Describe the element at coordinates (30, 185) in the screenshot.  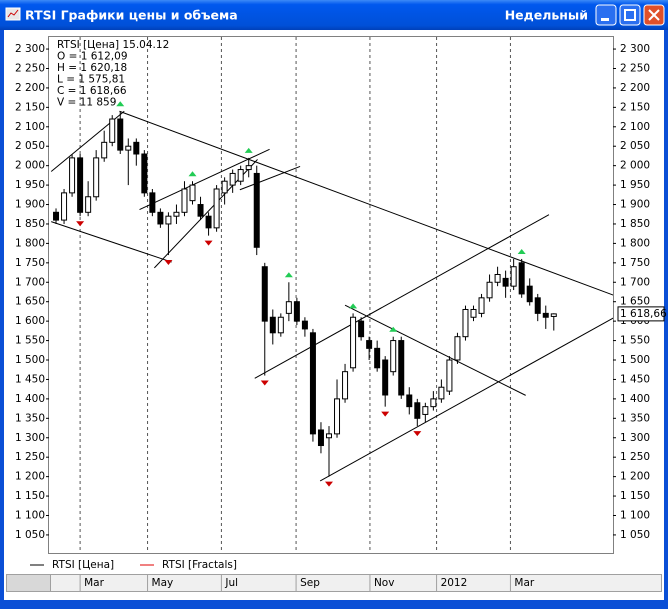
I see `y-tick-label-left: 1 950` at that location.